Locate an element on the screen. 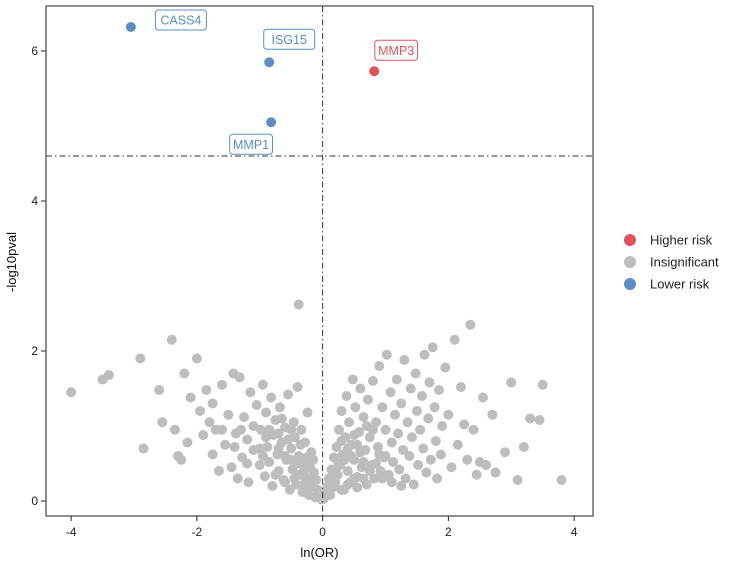 Image resolution: width=744 pixels, height=567 pixels. y-tick-label: 6 is located at coordinates (34, 51).